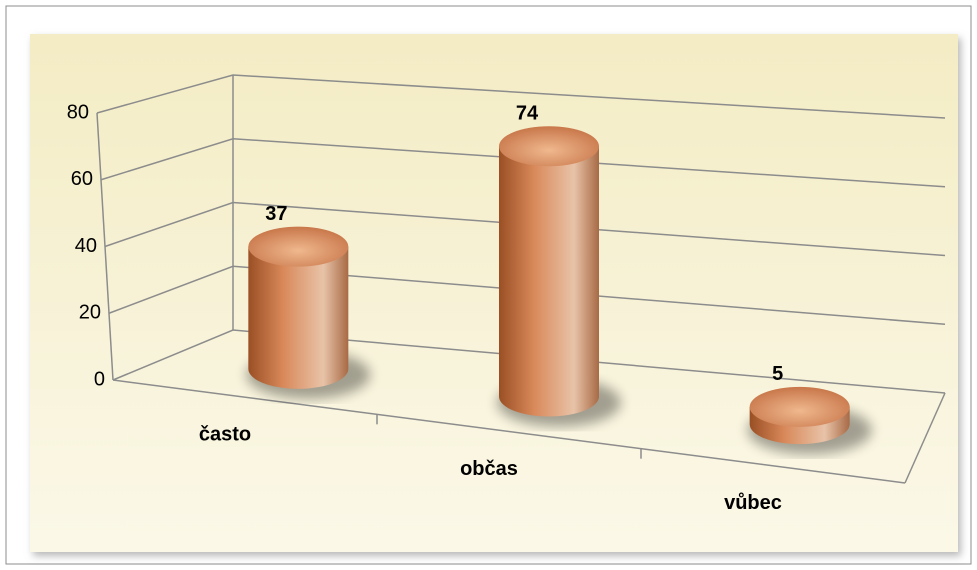 Image resolution: width=977 pixels, height=570 pixels. What do you see at coordinates (527, 114) in the screenshot?
I see `data-label: 74` at bounding box center [527, 114].